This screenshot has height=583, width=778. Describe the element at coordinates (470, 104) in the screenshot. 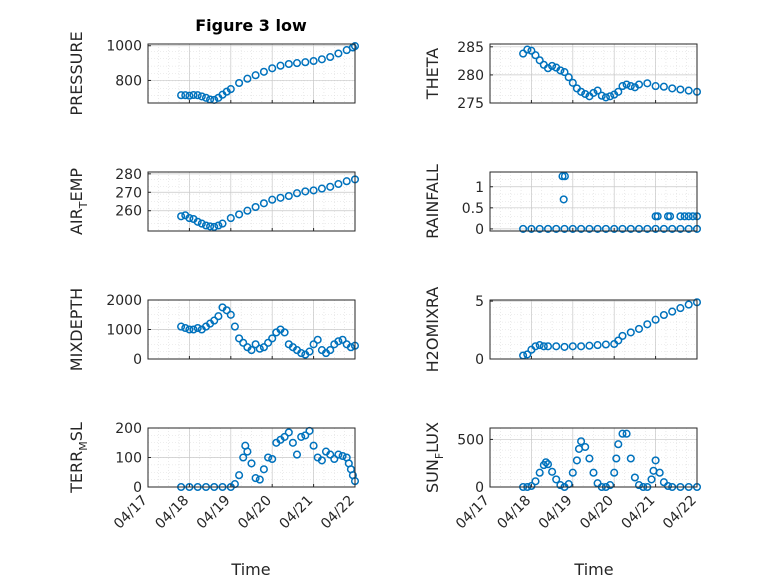

I see `y-tick-label: 275` at that location.